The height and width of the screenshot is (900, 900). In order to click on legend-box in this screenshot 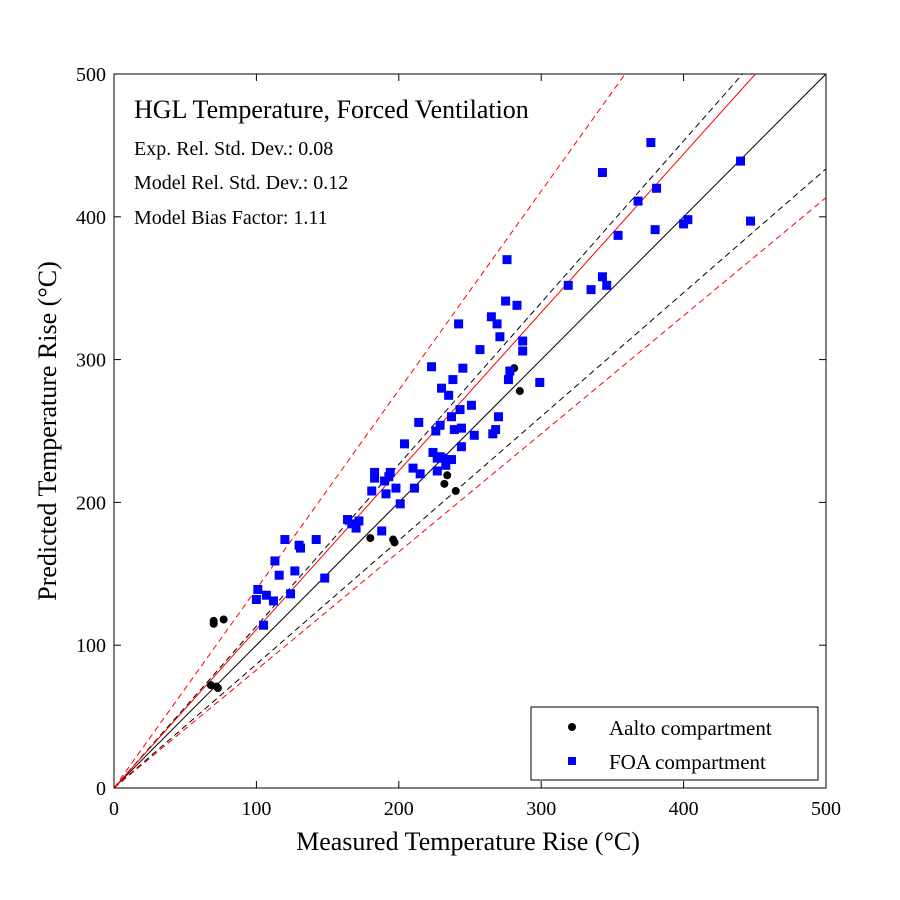, I will do `click(674, 743)`.